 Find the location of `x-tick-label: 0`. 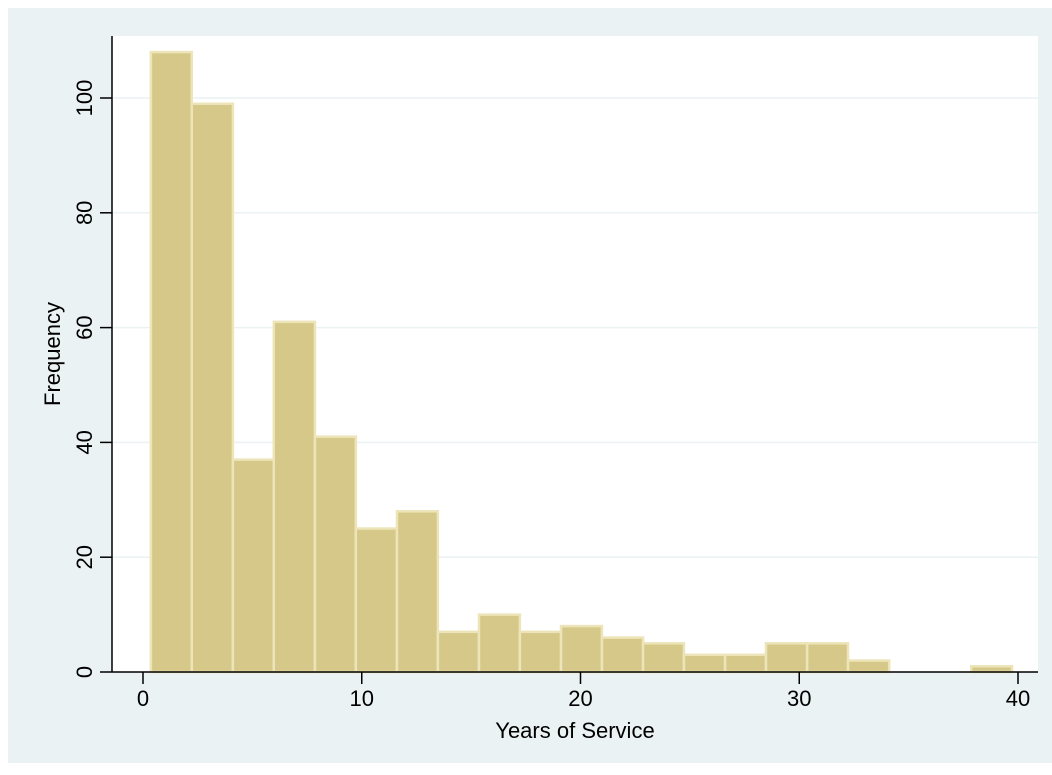

x-tick-label: 0 is located at coordinates (143, 698).